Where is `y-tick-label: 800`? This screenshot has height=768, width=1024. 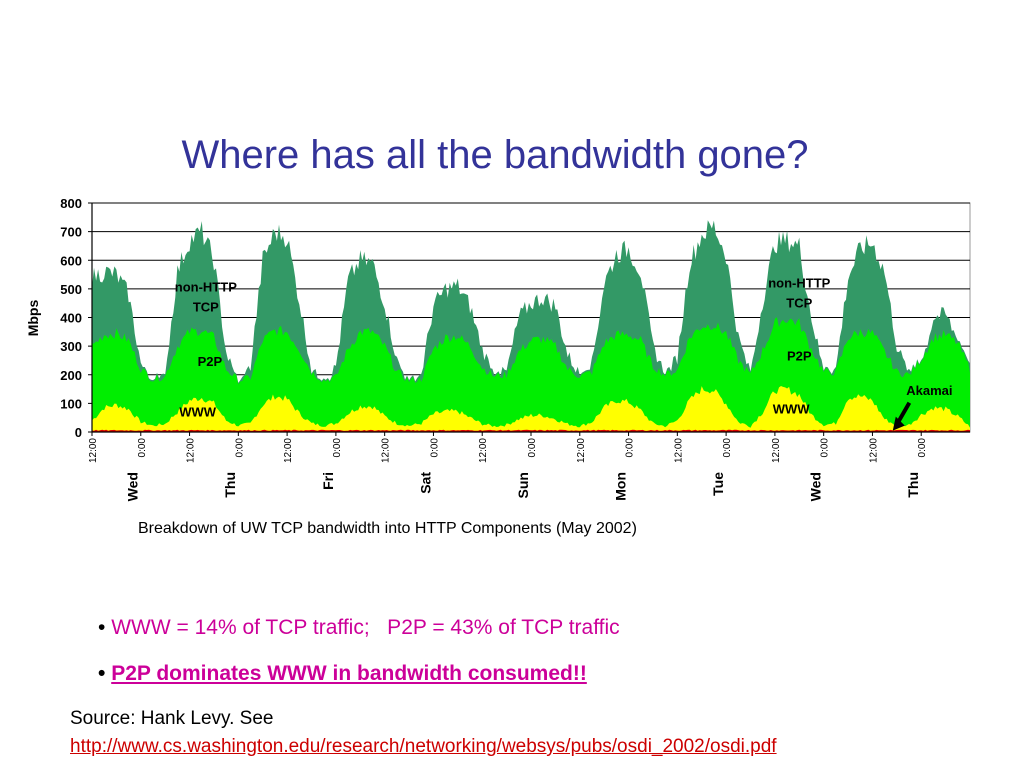
y-tick-label: 800 is located at coordinates (71, 203).